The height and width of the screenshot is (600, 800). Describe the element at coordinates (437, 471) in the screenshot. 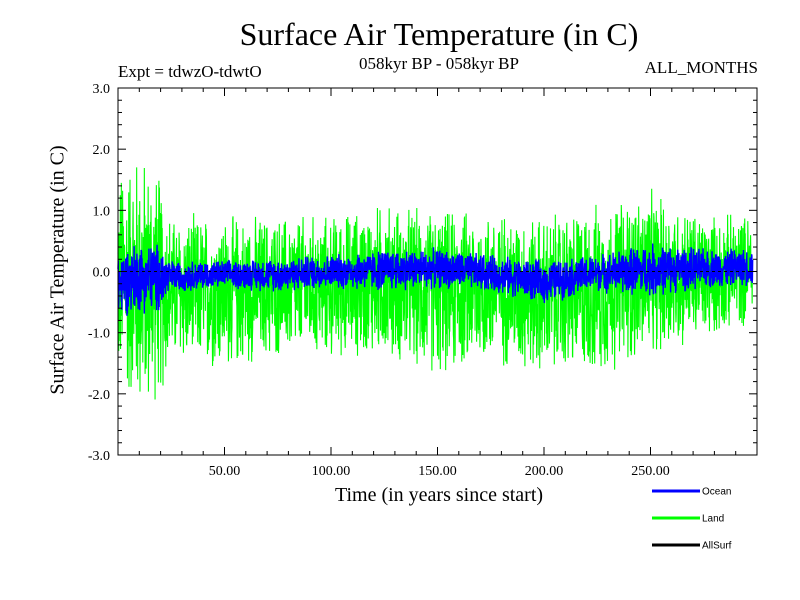

I see `x-tick-label: 150.00` at that location.